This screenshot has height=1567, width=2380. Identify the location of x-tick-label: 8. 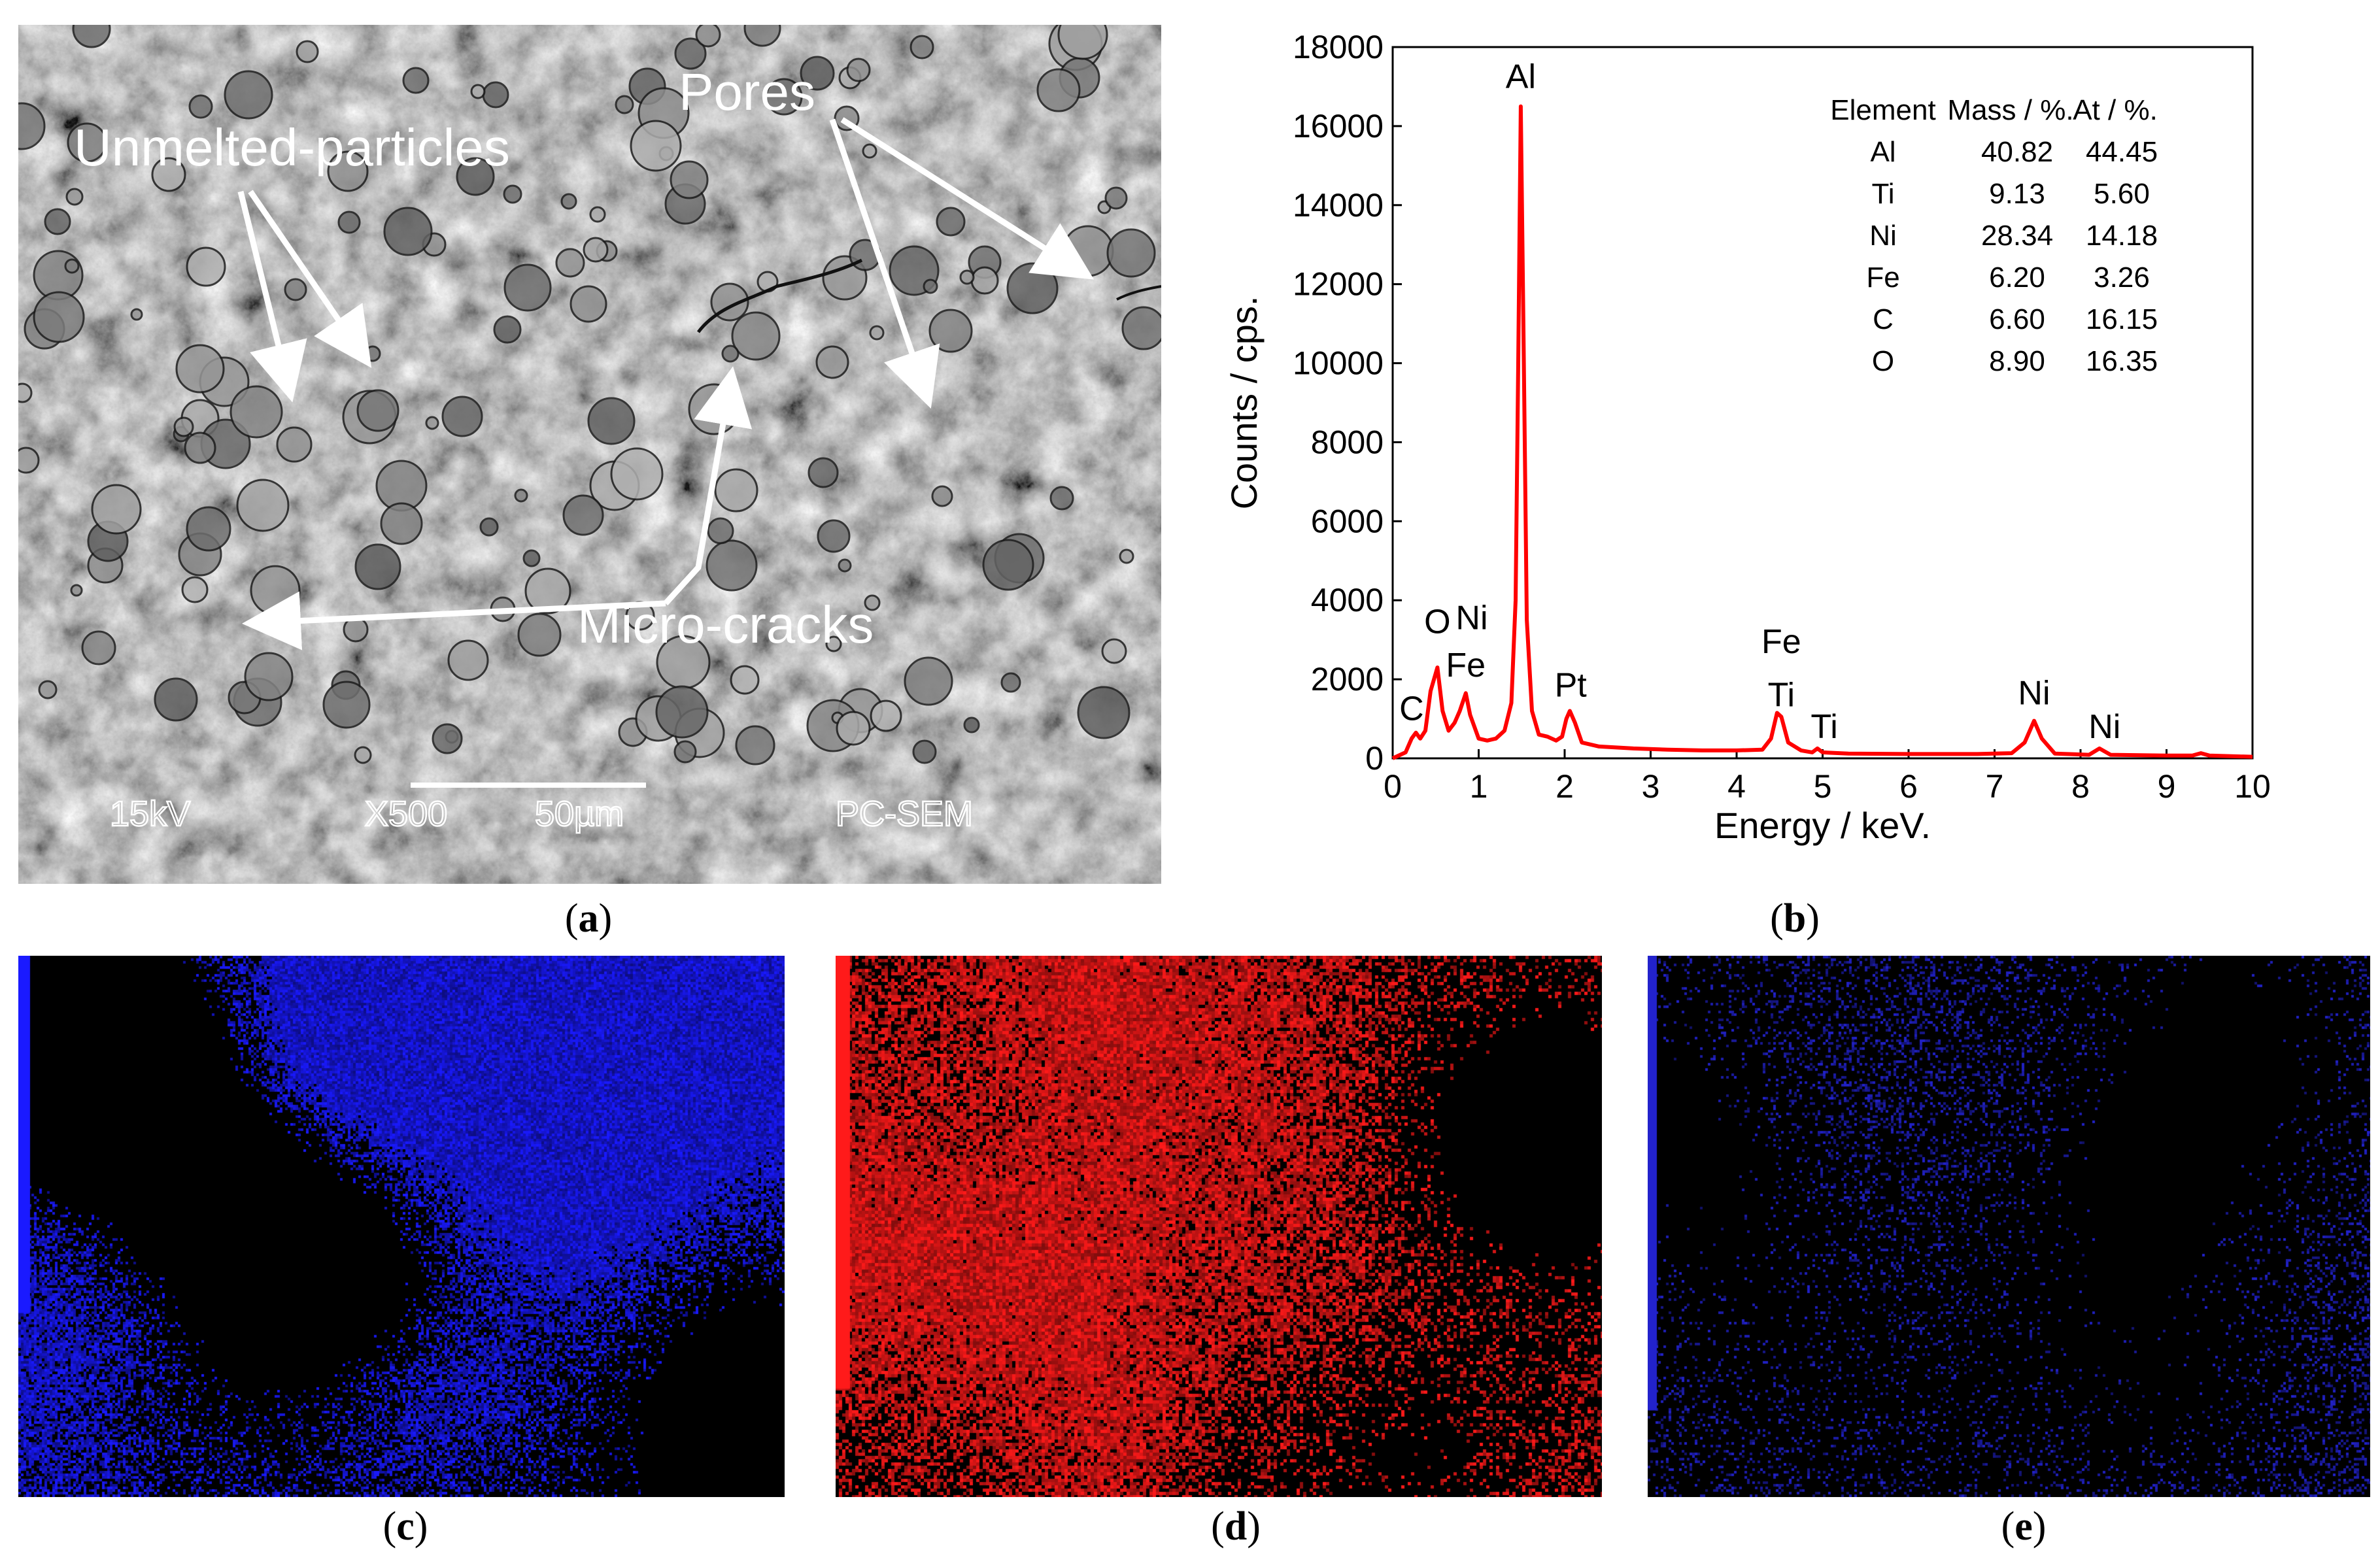
(2080, 786).